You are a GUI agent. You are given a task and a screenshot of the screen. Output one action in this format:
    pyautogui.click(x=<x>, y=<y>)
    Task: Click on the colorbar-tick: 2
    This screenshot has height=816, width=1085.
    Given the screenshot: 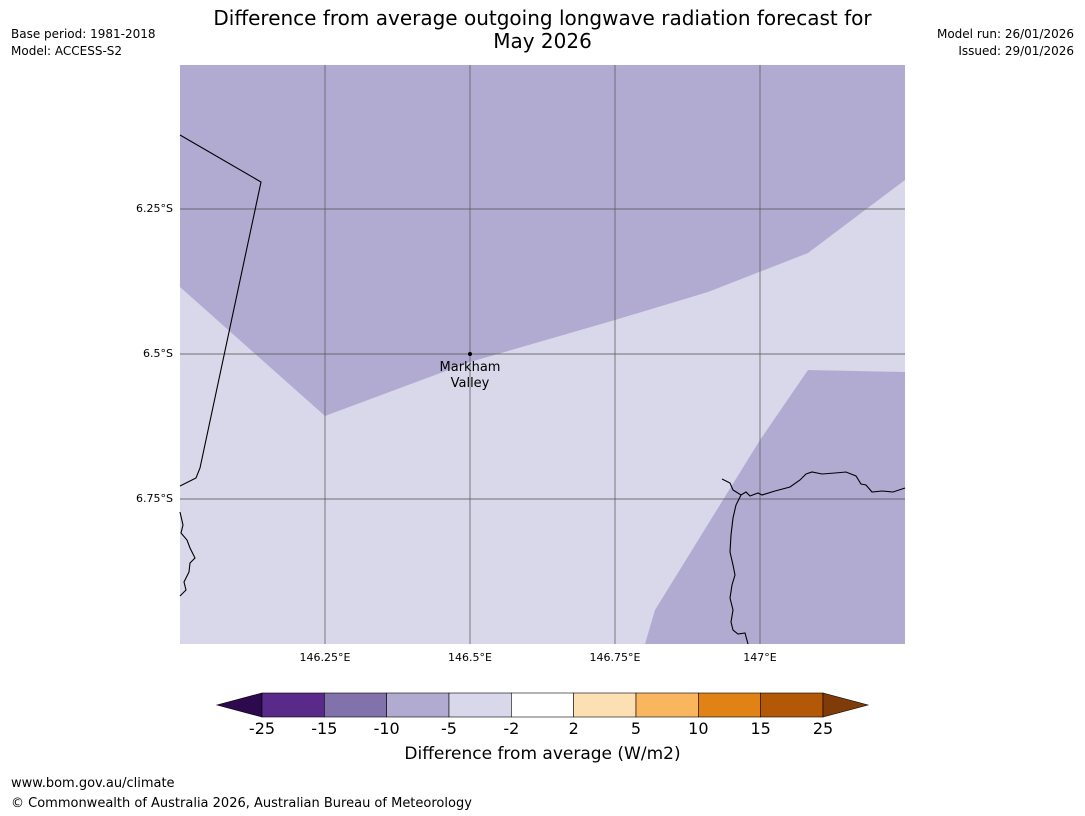 What is the action you would take?
    pyautogui.click(x=573, y=728)
    